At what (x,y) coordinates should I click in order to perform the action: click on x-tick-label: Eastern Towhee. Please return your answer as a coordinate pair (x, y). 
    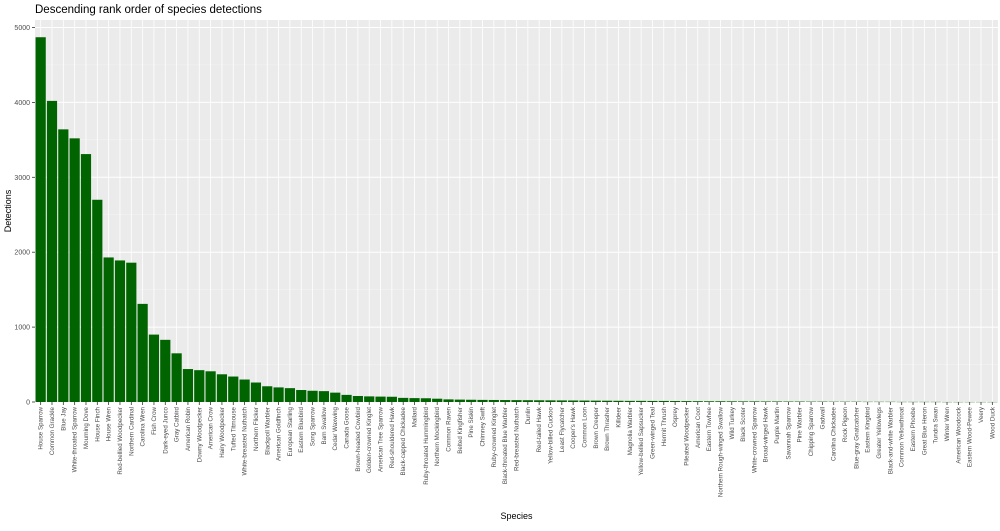
    Looking at the image, I should click on (709, 428).